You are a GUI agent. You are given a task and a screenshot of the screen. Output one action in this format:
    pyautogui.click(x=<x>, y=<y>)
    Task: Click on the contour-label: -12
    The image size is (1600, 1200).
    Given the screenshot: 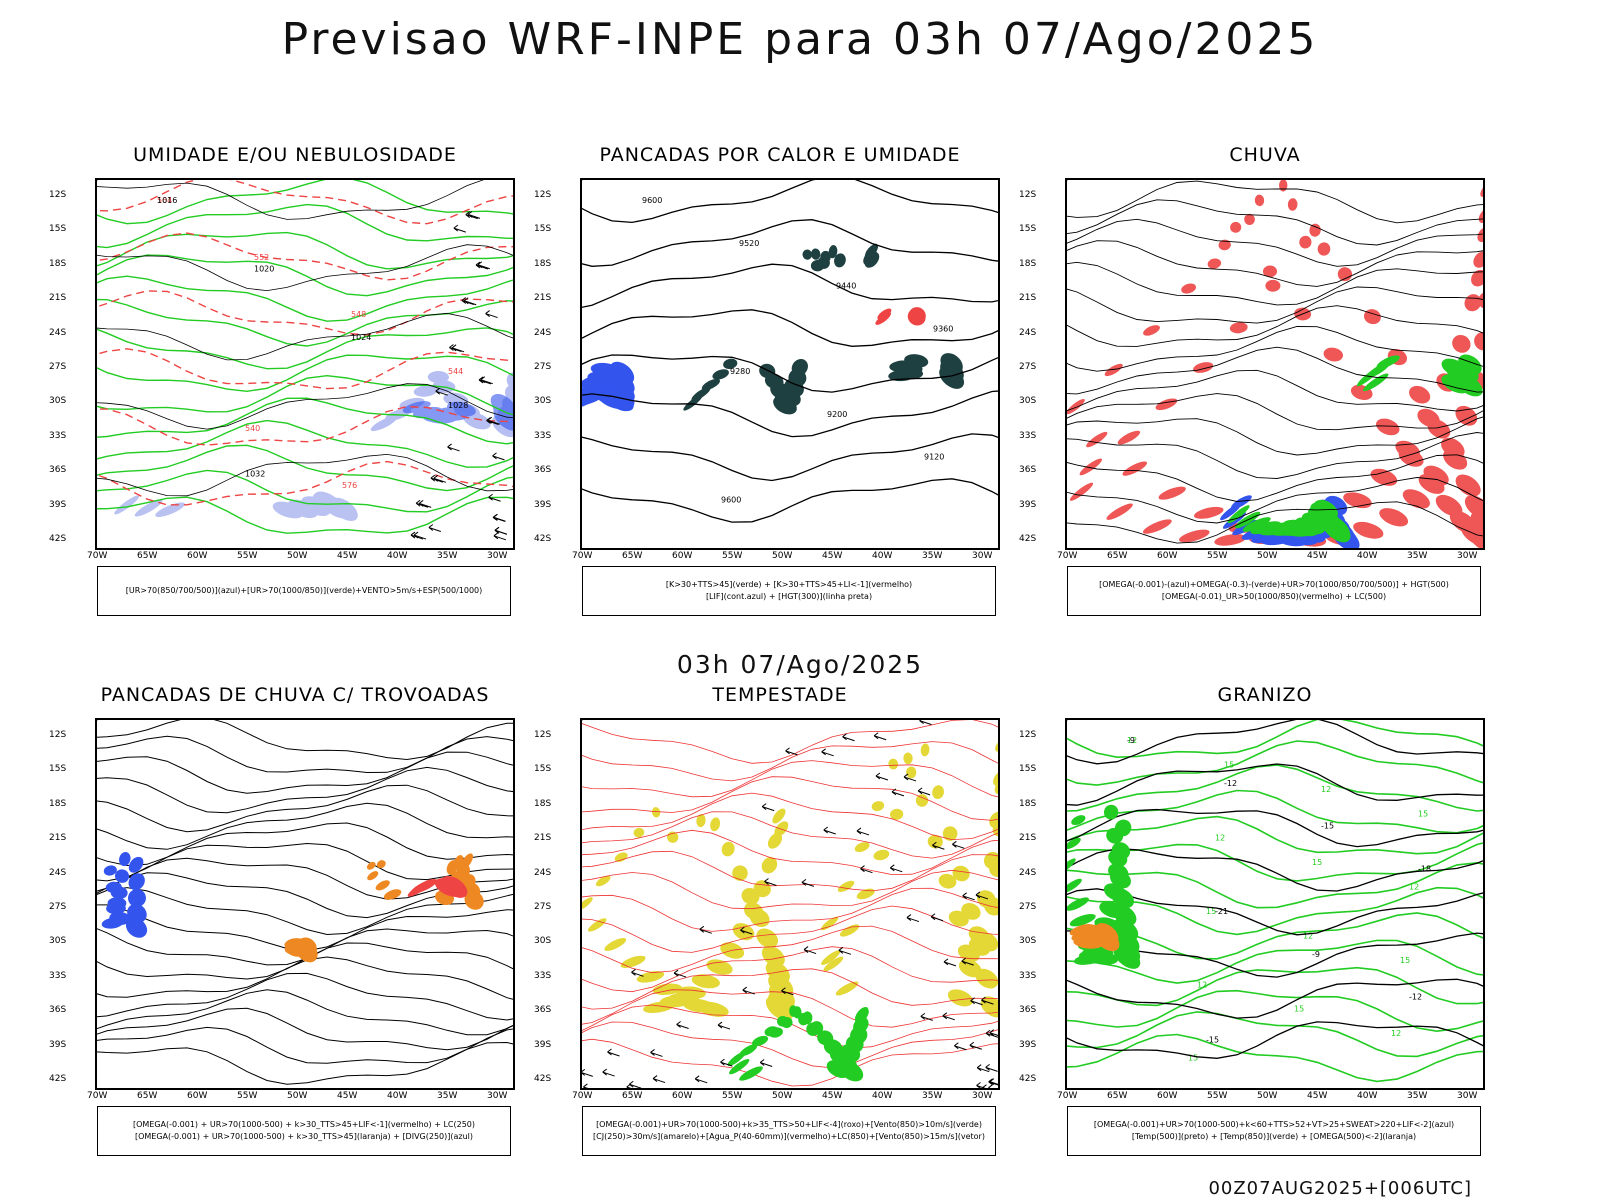 What is the action you would take?
    pyautogui.click(x=1415, y=997)
    